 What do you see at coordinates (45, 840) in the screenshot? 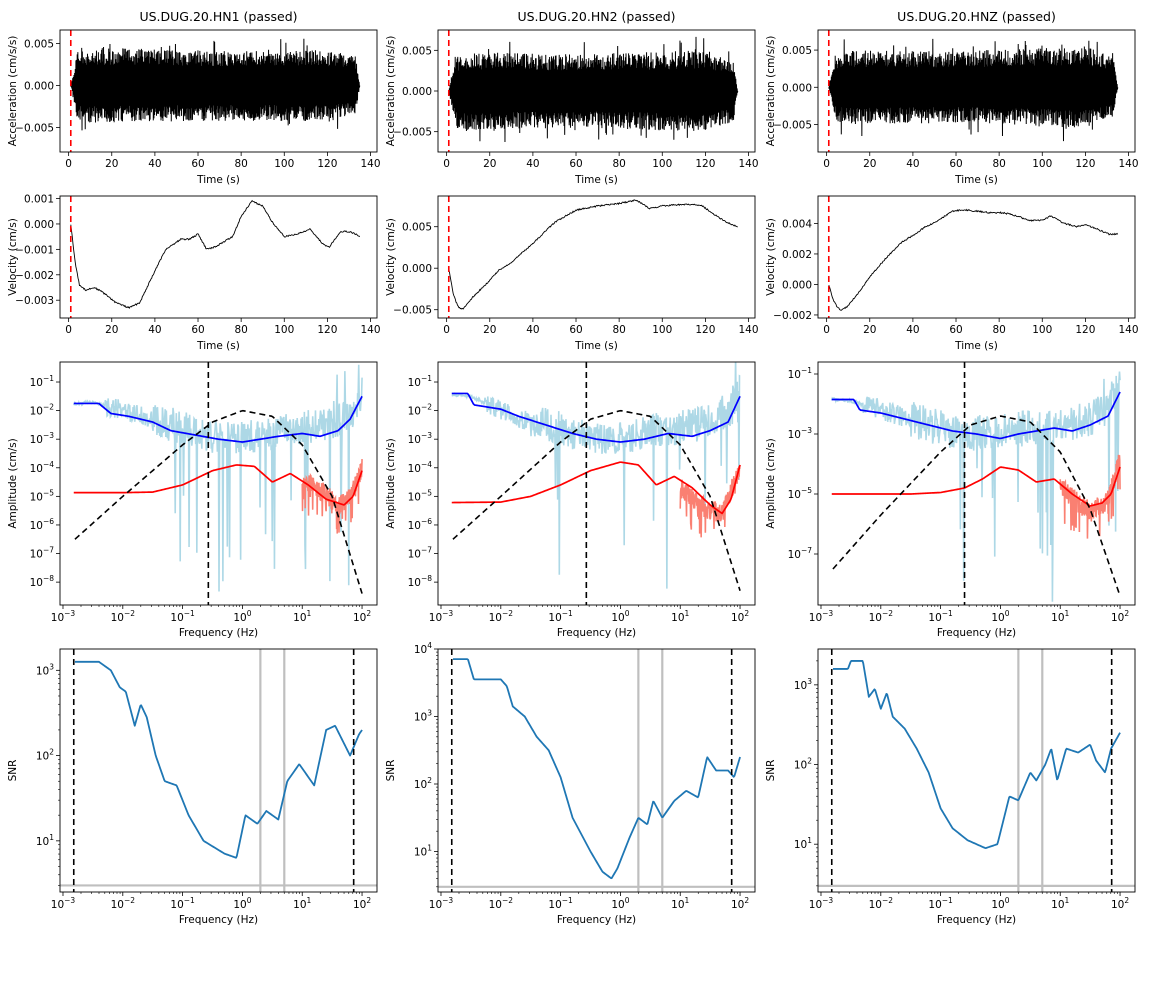
I see `snr-ytick-label: 10¹` at bounding box center [45, 840].